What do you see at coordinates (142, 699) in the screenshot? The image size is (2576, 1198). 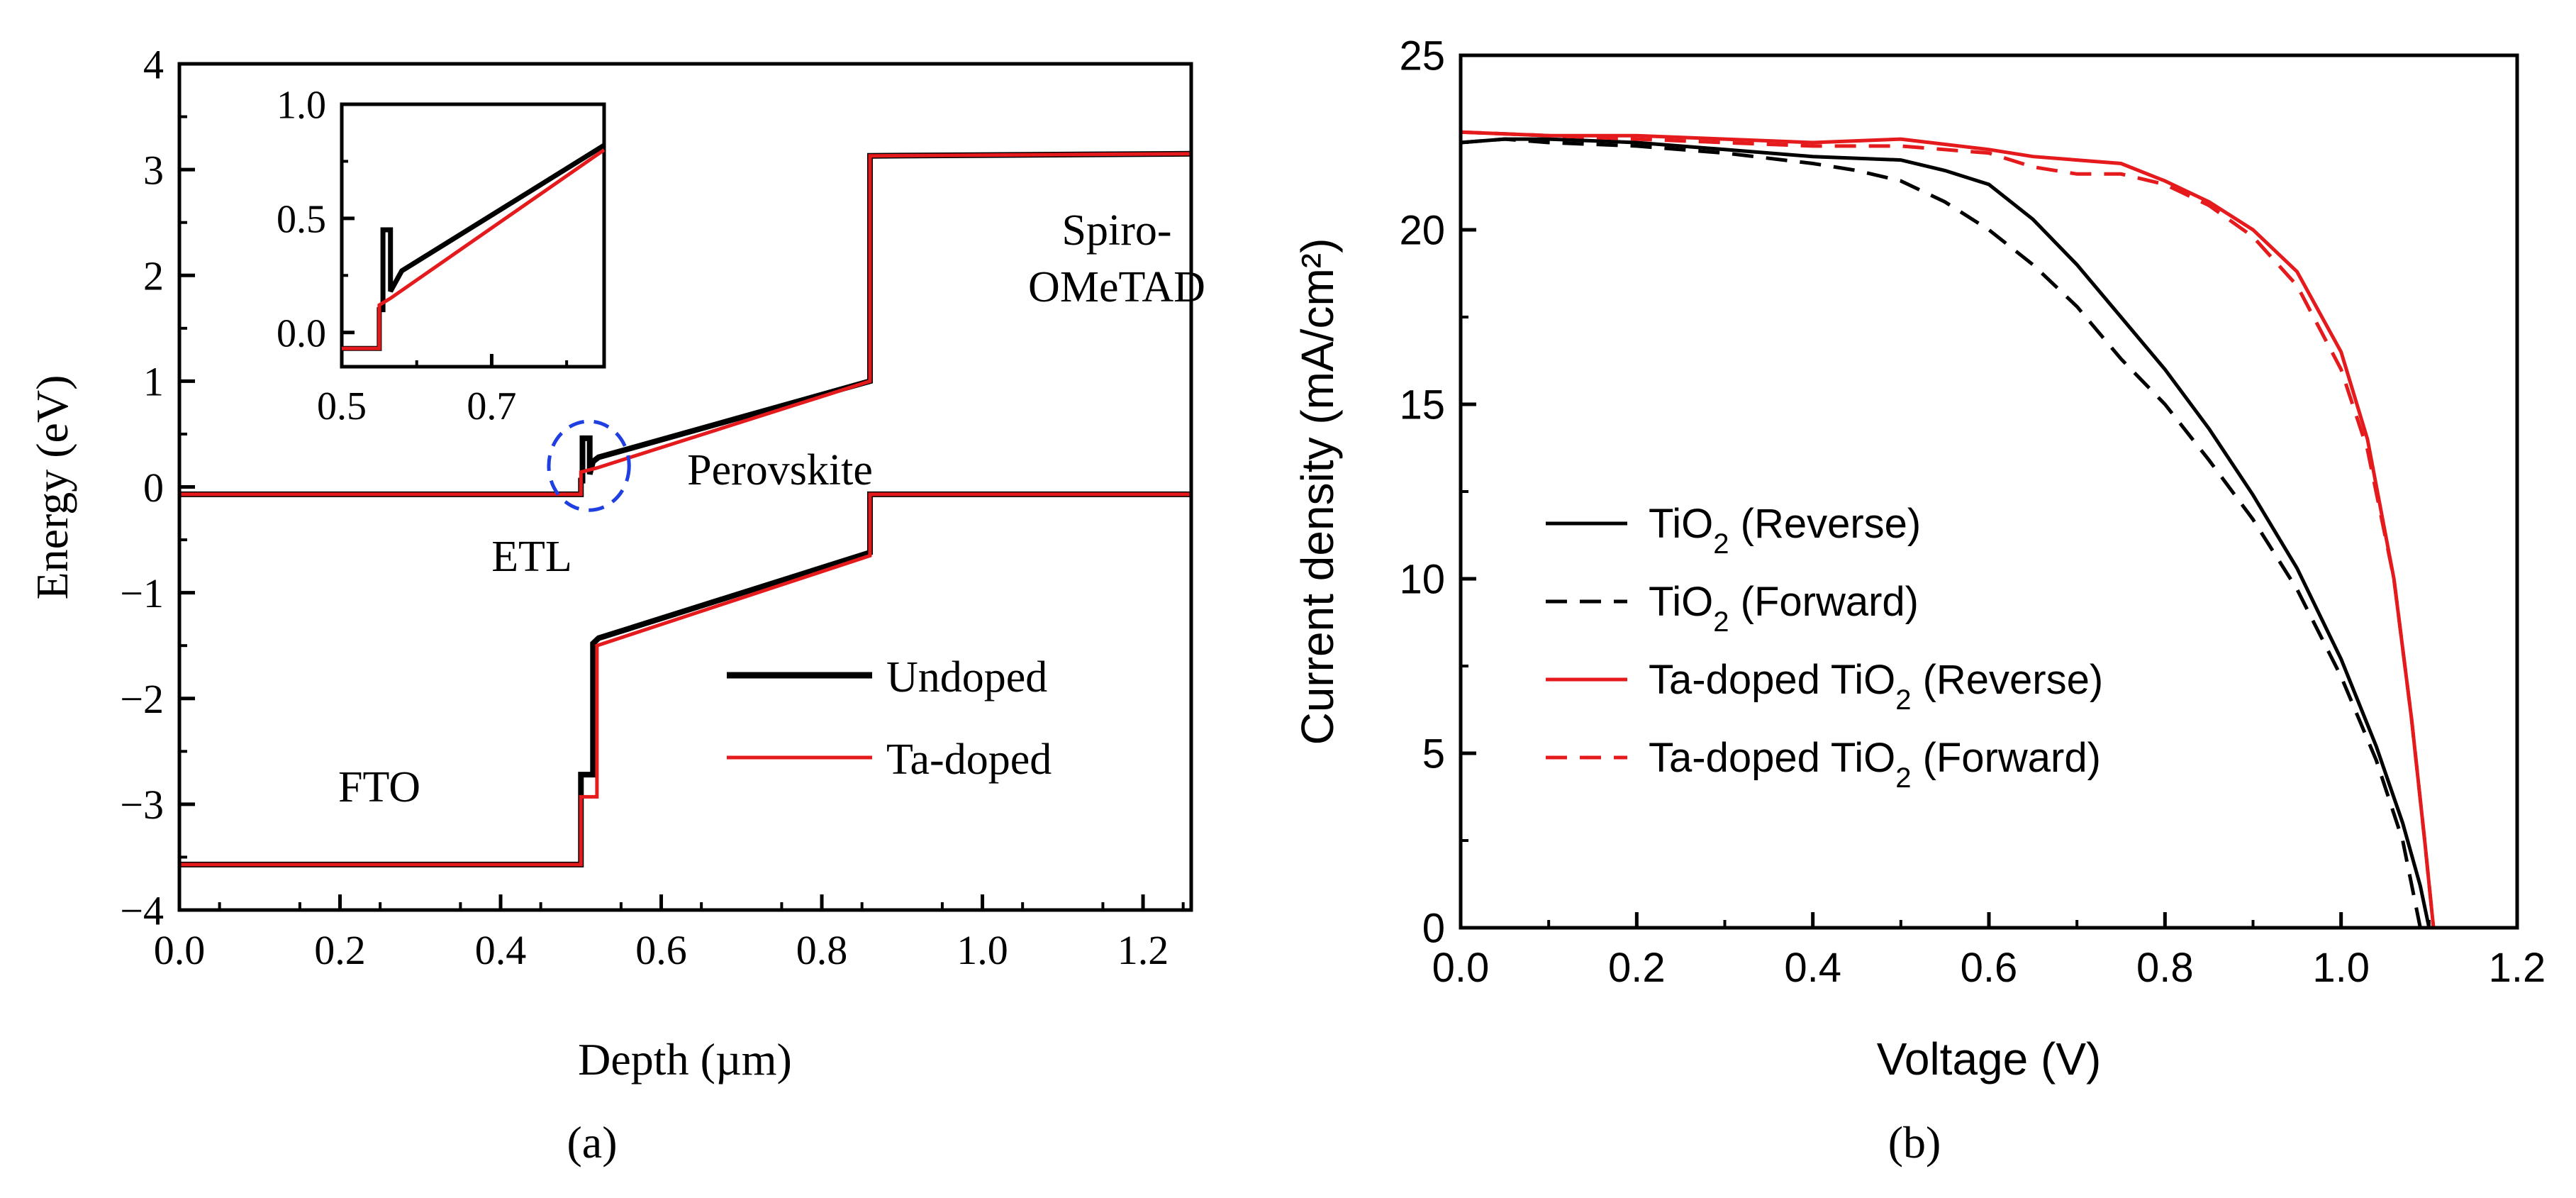 I see `panel-a-y-tick-label: −2` at bounding box center [142, 699].